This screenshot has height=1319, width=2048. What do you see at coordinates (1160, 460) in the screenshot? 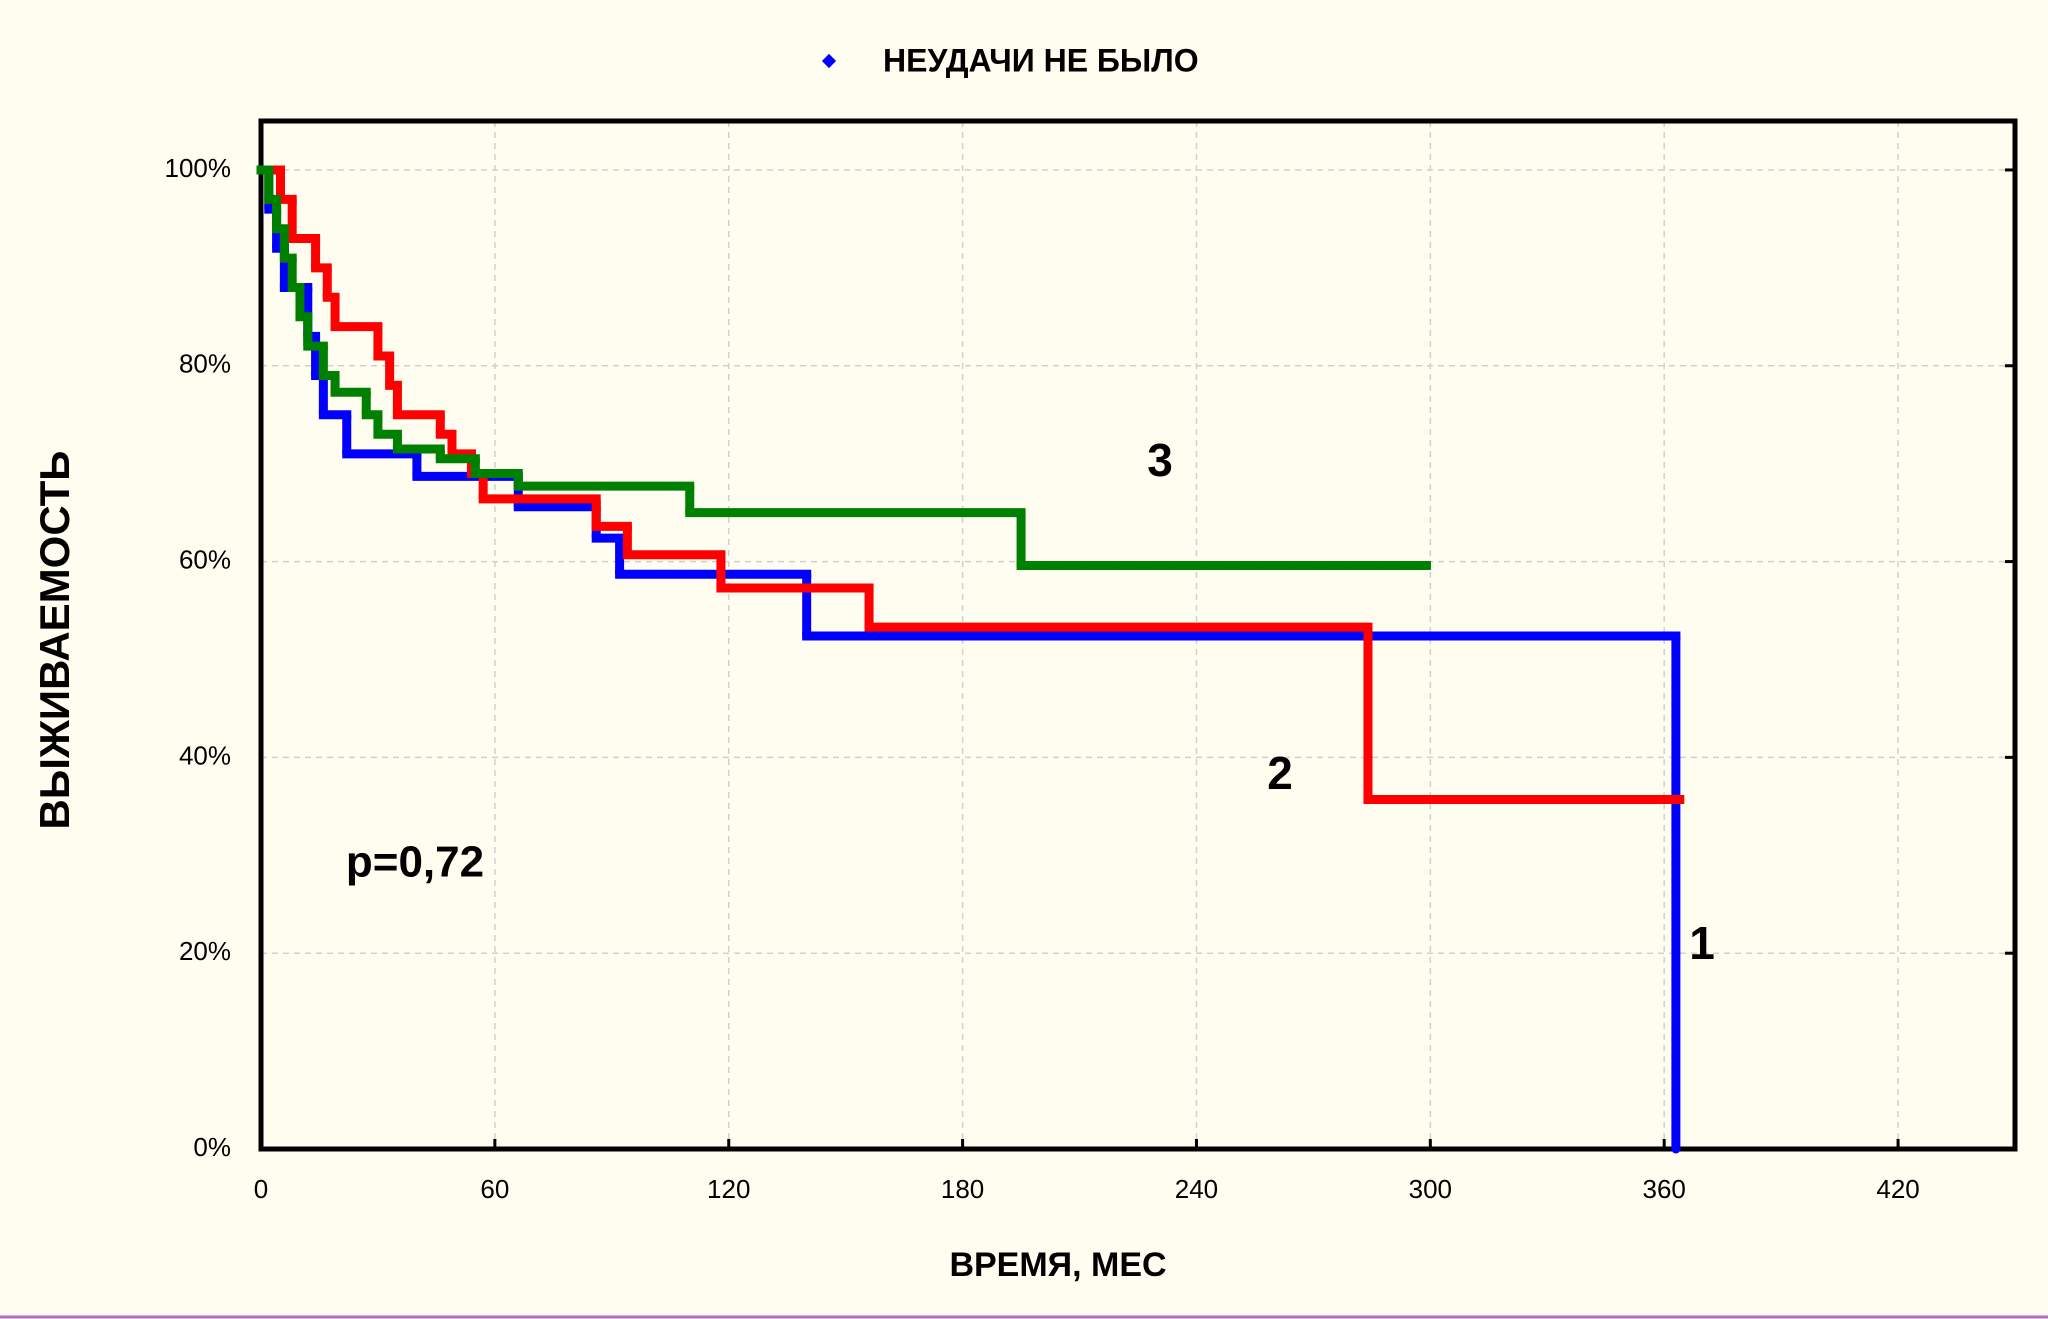
I see `curve-label: 3` at bounding box center [1160, 460].